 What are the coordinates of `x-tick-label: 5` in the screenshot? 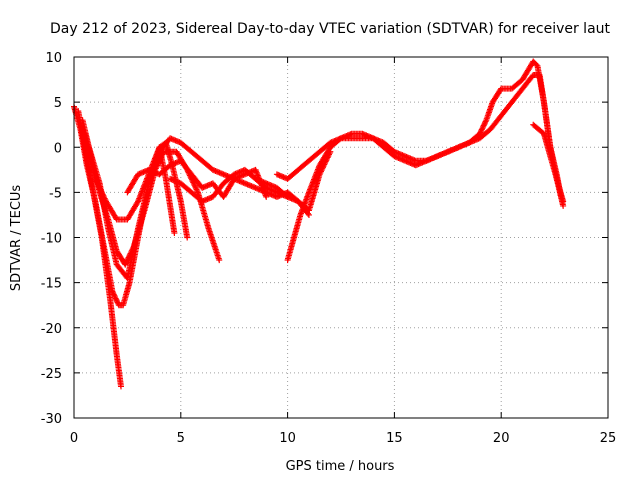 It's located at (181, 438).